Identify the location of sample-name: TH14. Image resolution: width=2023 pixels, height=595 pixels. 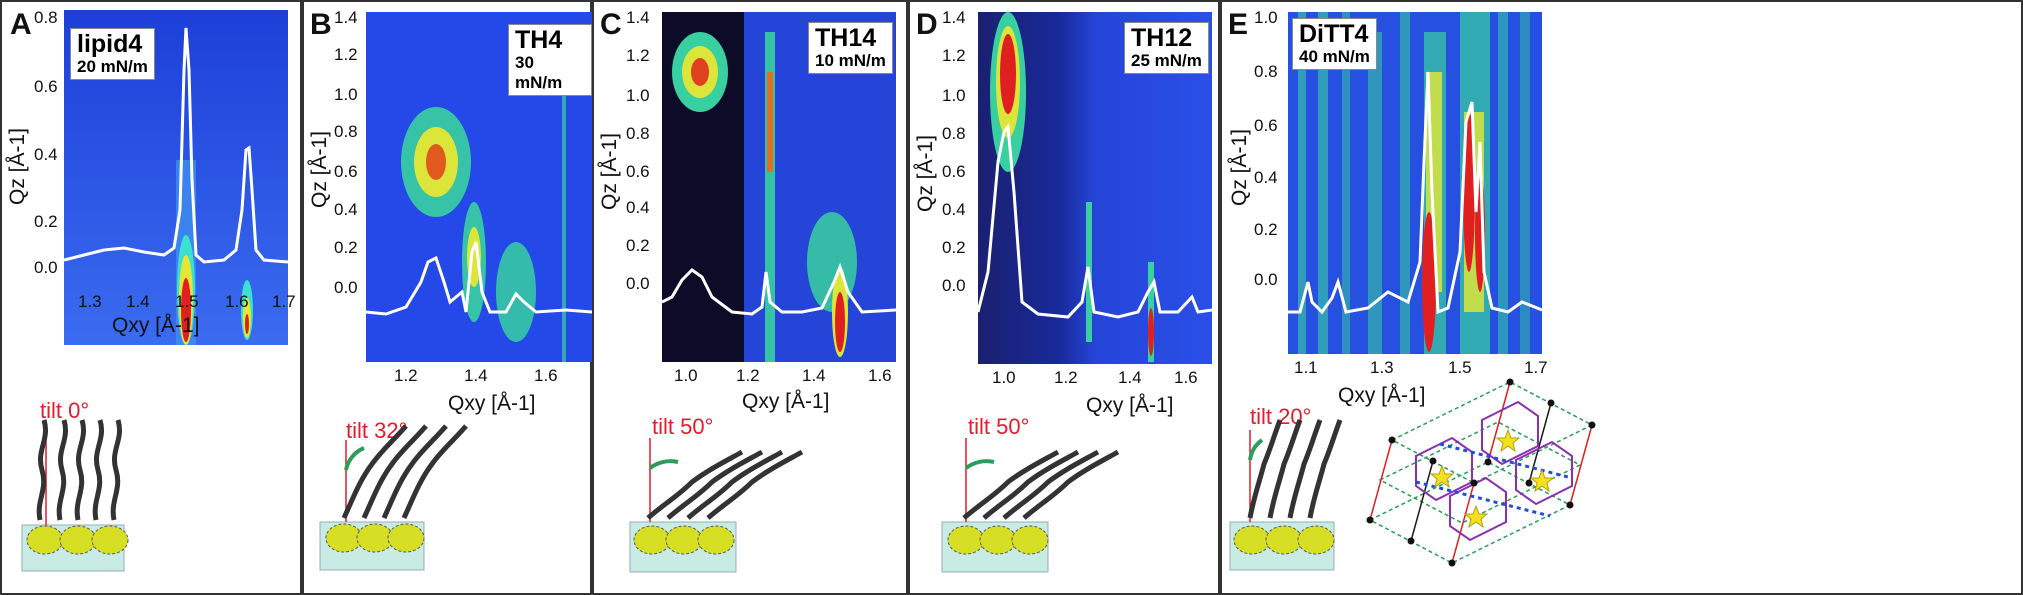
(846, 38).